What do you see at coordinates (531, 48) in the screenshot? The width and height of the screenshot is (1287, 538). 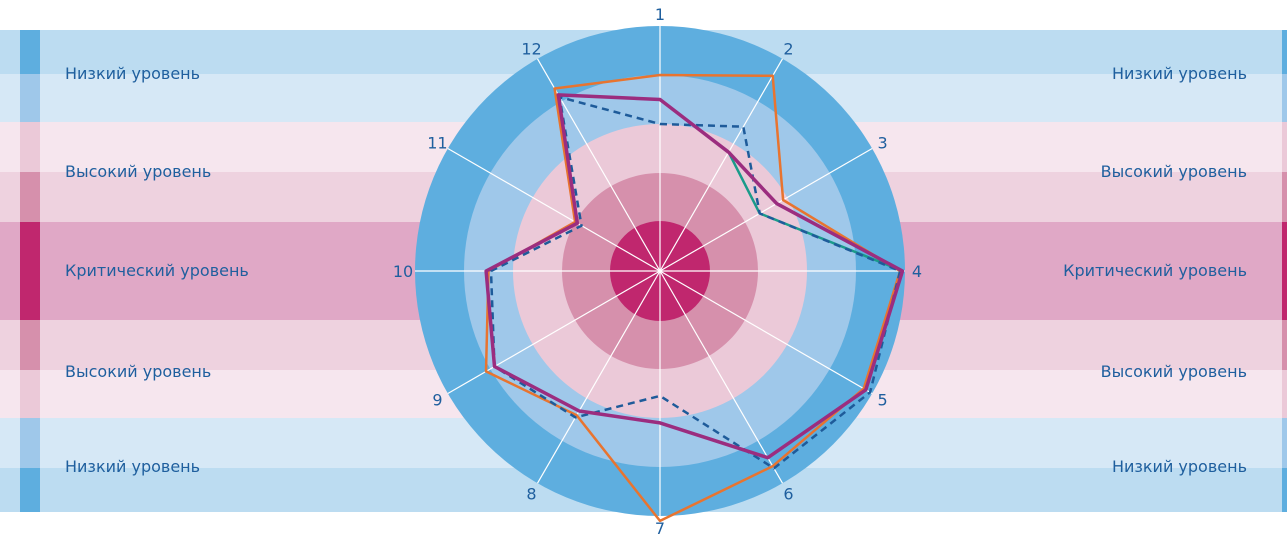 I see `axis-label-12: 12` at bounding box center [531, 48].